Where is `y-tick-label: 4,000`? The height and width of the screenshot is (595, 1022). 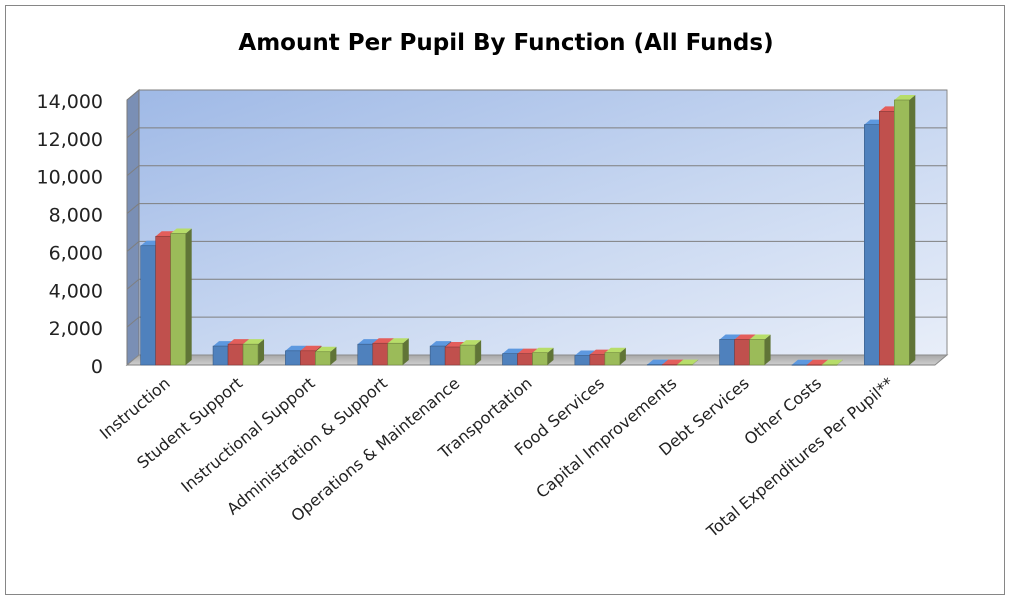 y-tick-label: 4,000 is located at coordinates (76, 291).